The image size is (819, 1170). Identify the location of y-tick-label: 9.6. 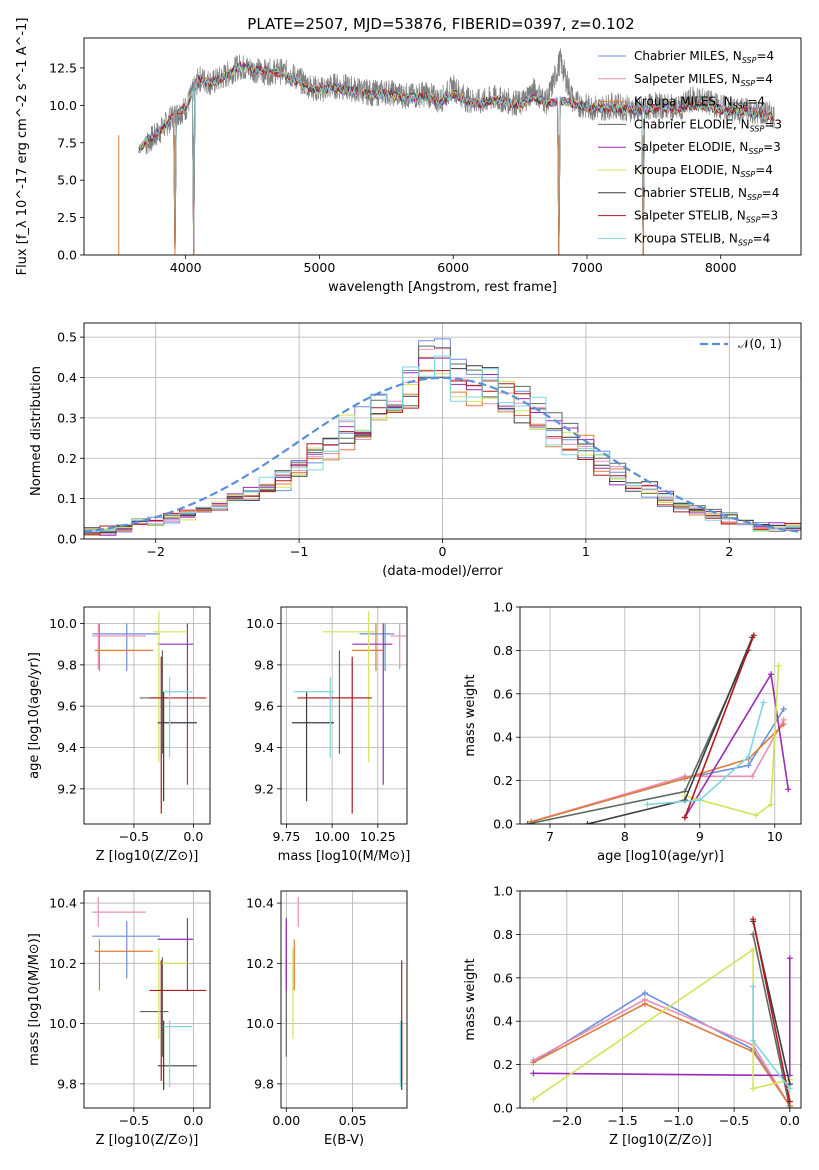
(67, 706).